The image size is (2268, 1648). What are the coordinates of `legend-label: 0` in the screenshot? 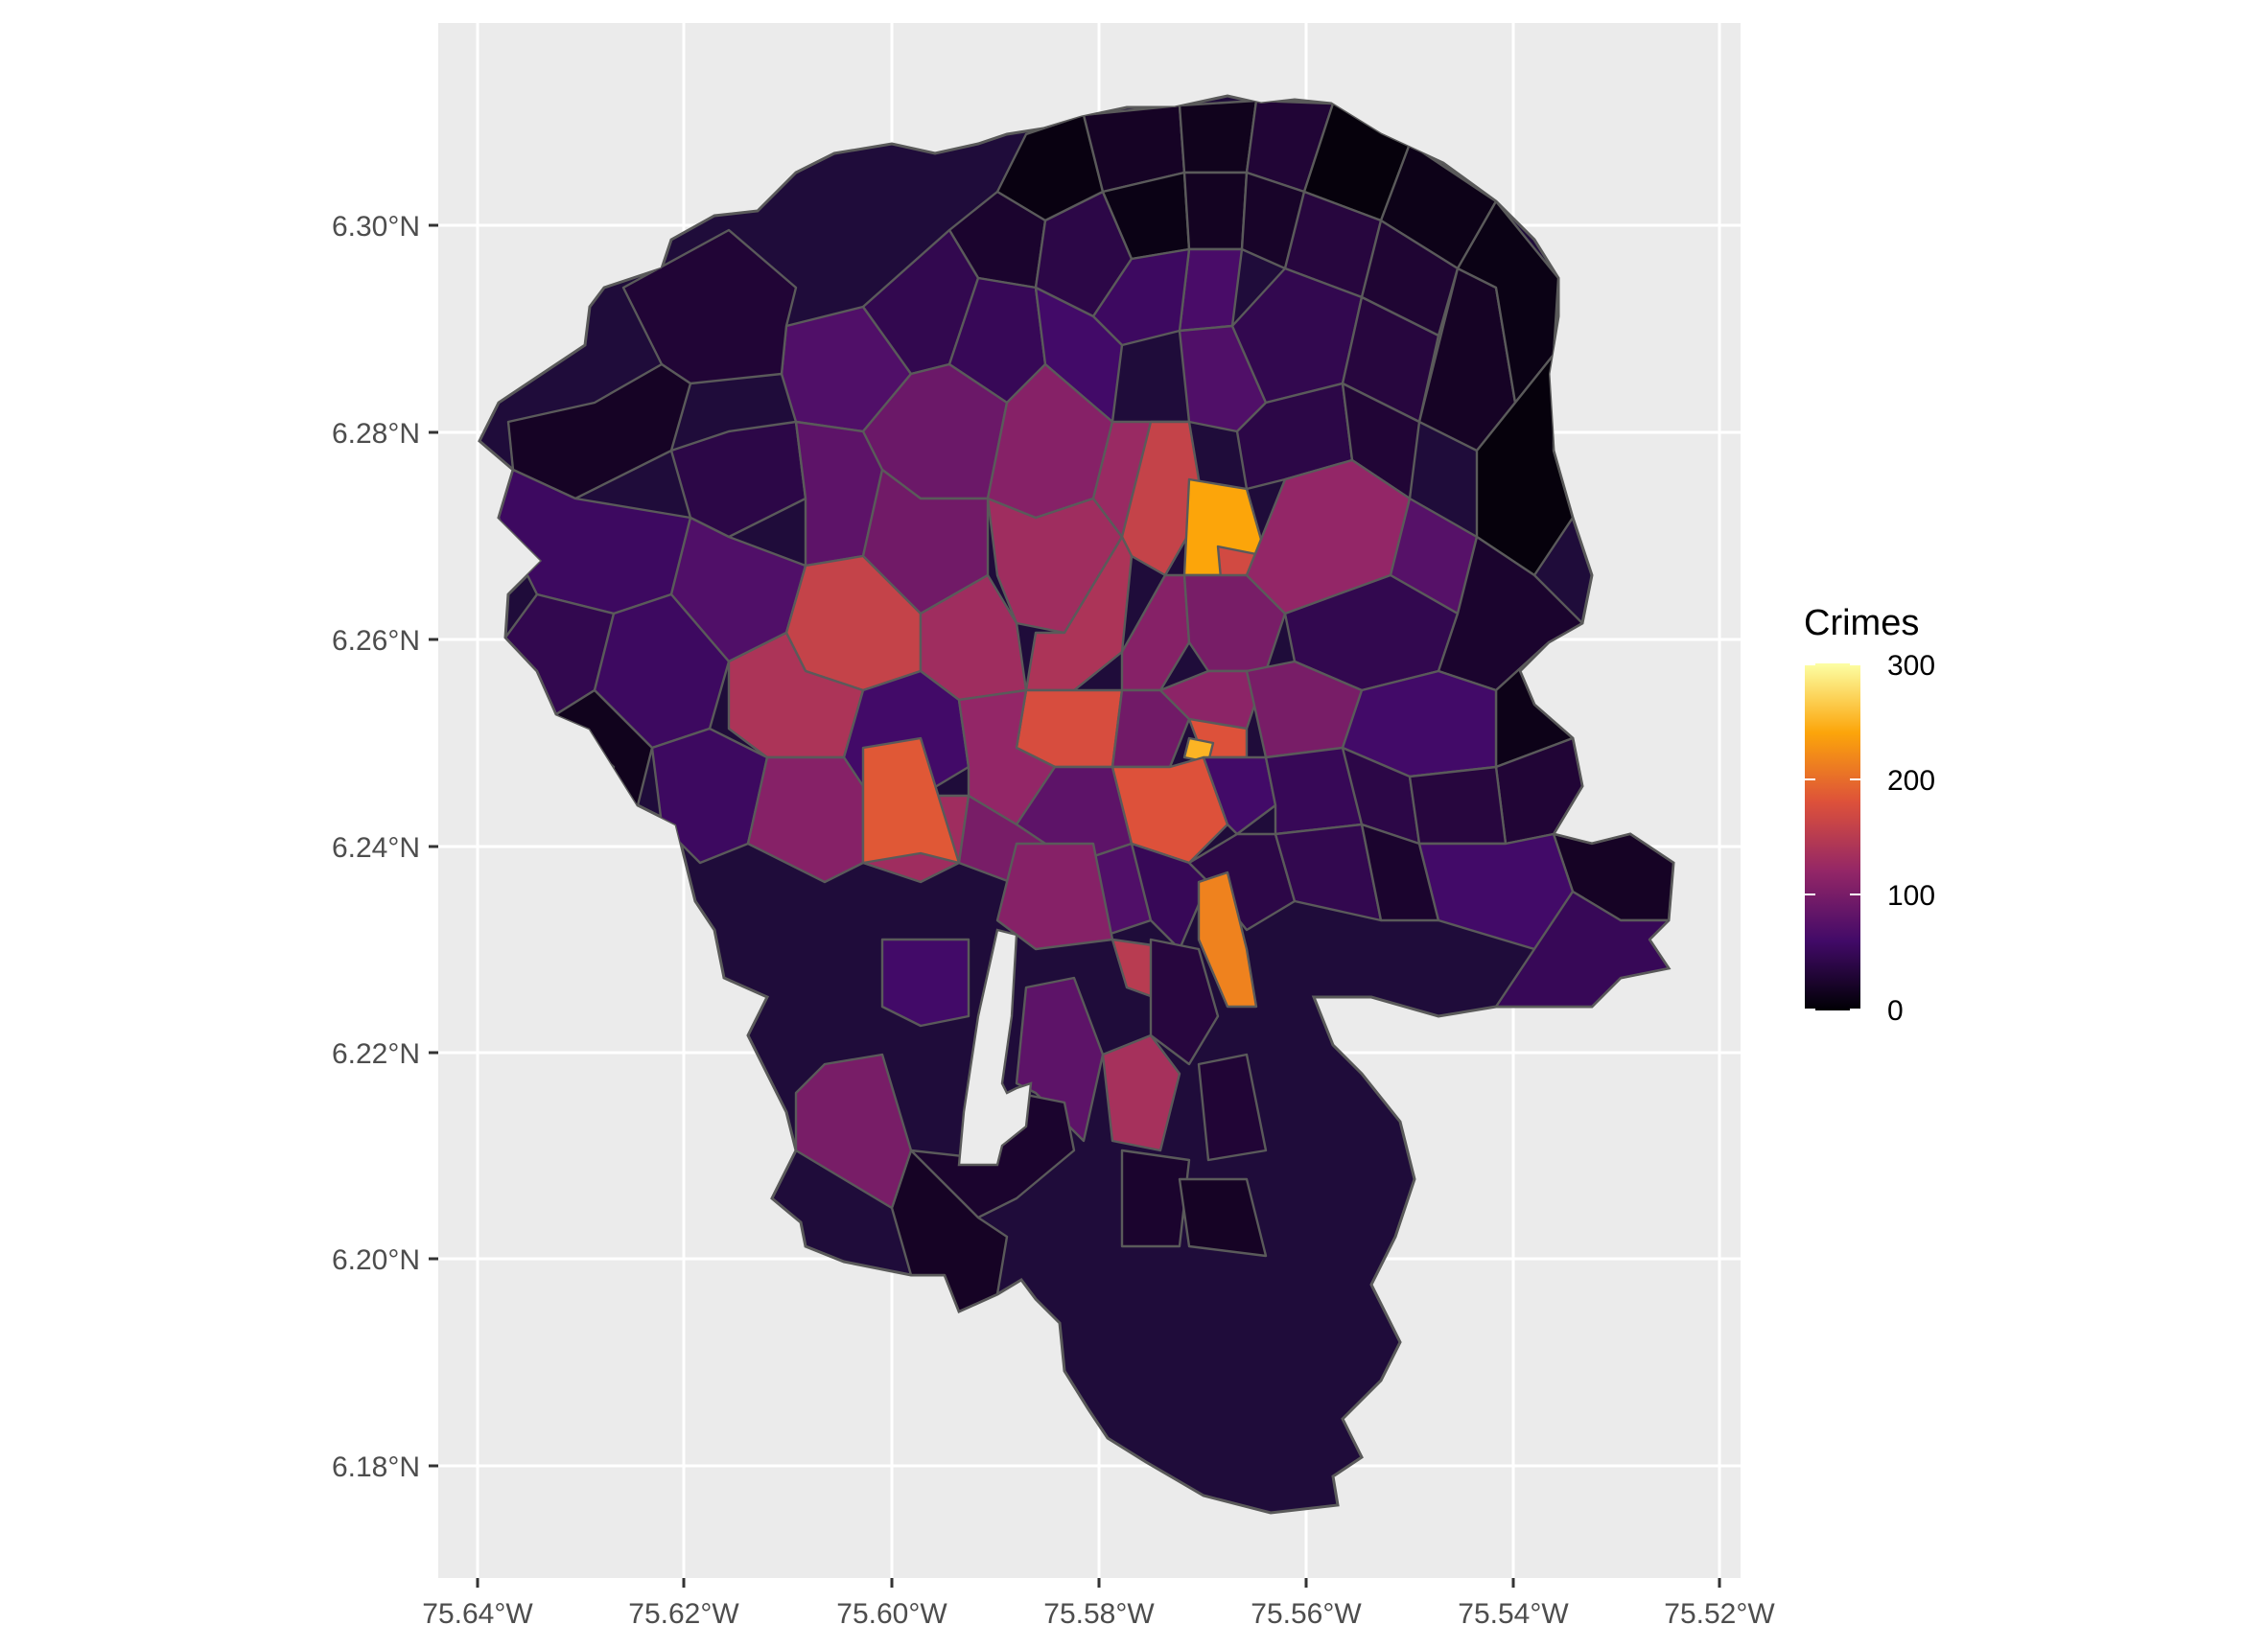 It's located at (1896, 1011).